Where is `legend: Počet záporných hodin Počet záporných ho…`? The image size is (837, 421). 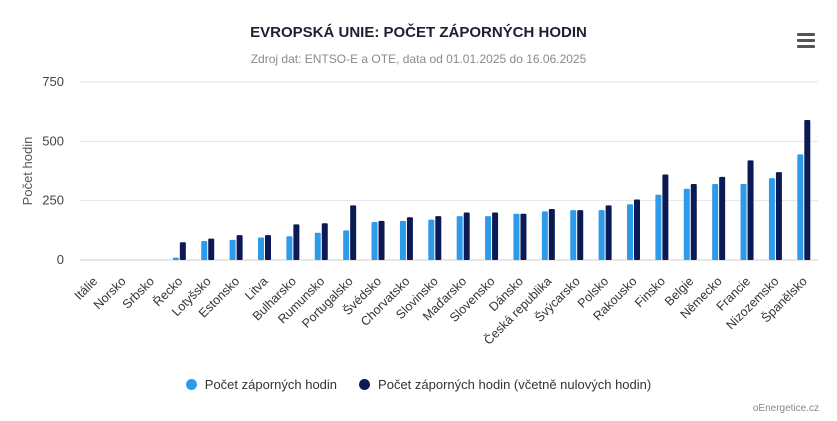
legend: Počet záporných hodin Počet záporných ho… is located at coordinates (418, 384).